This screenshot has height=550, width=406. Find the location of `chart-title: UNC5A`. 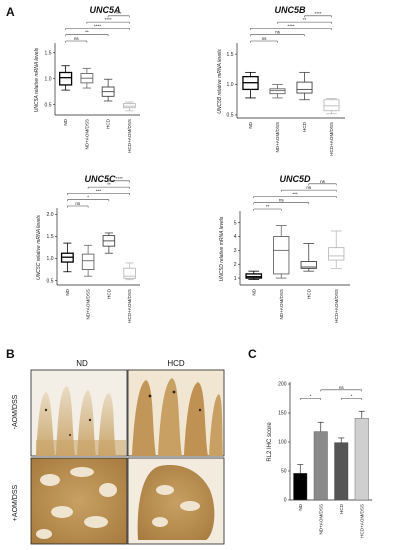

chart-title: UNC5A is located at coordinates (104, 10).